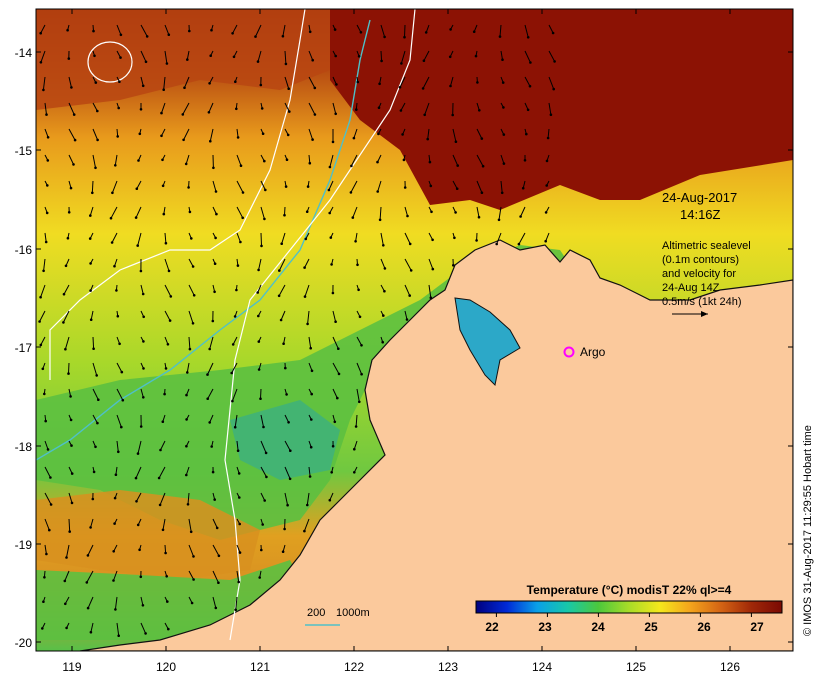 The height and width of the screenshot is (680, 820). I want to click on argo-label: Argo, so click(593, 352).